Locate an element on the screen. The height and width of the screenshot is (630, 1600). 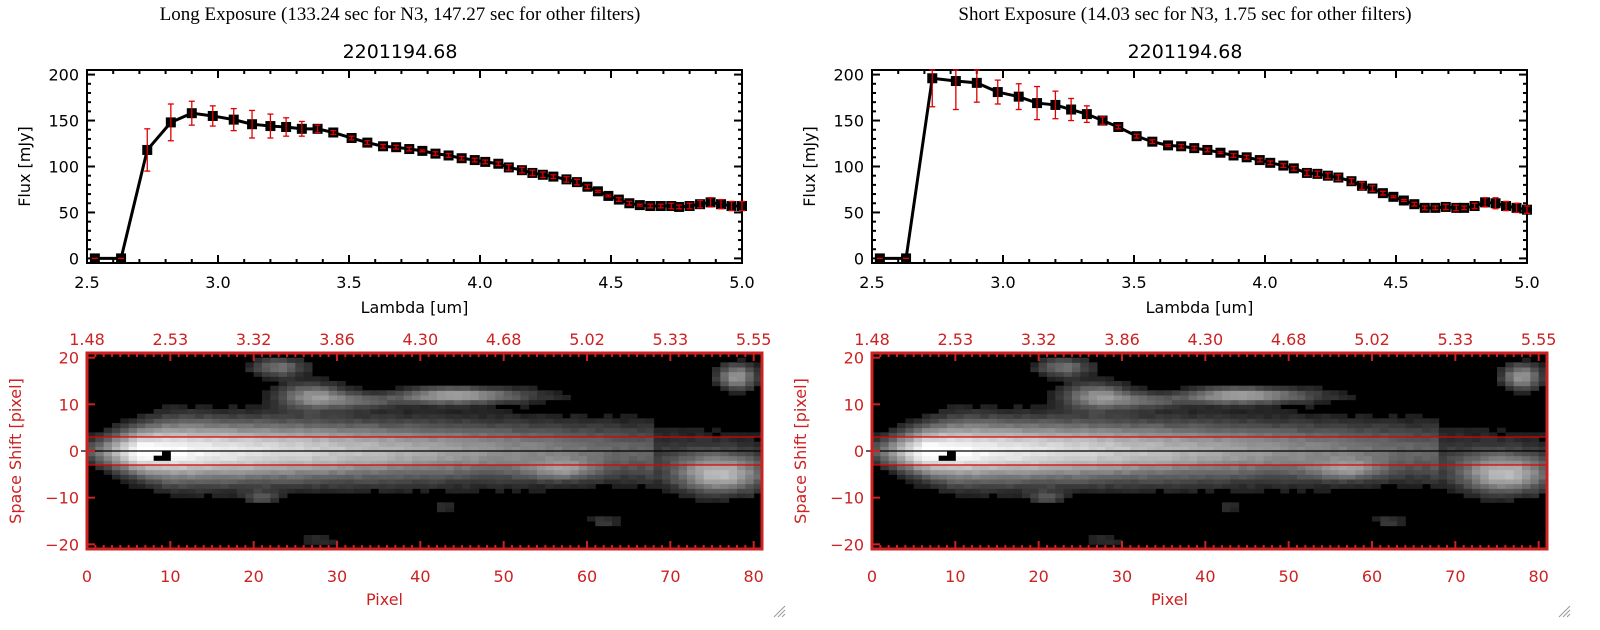
error-bar is located at coordinates (474, 160).